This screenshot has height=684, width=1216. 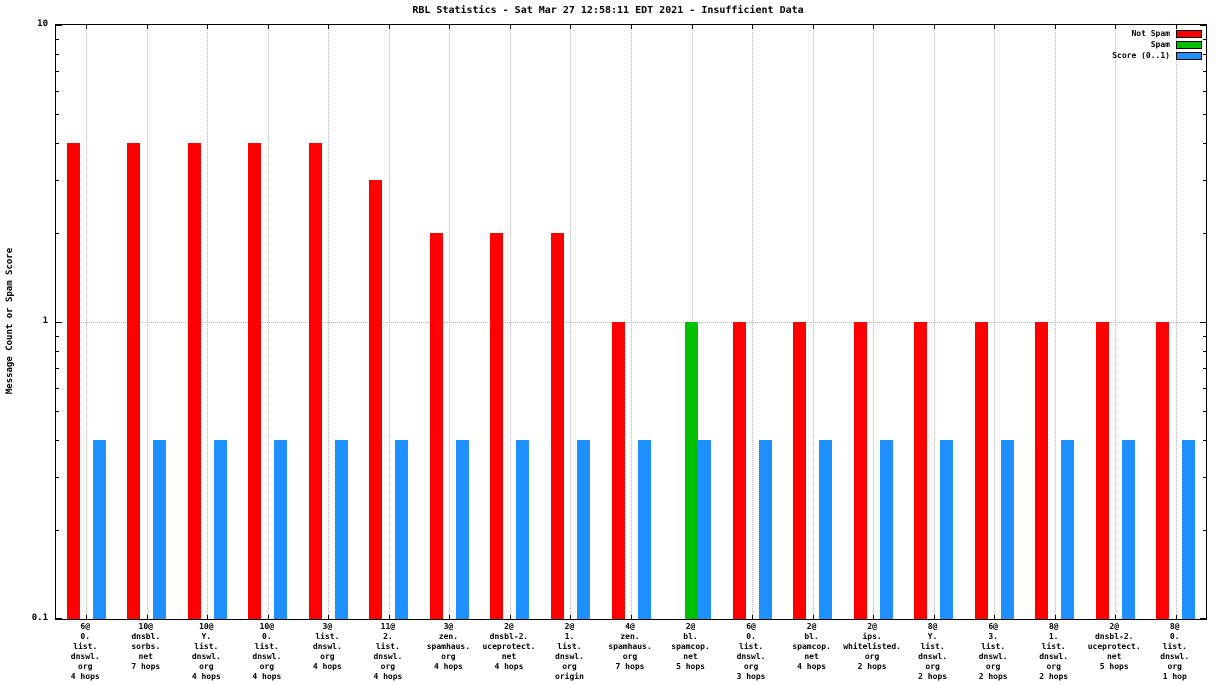 What do you see at coordinates (85, 651) in the screenshot?
I see `x-category-label: 6@ 0. list. dnswl. org 4 hops` at bounding box center [85, 651].